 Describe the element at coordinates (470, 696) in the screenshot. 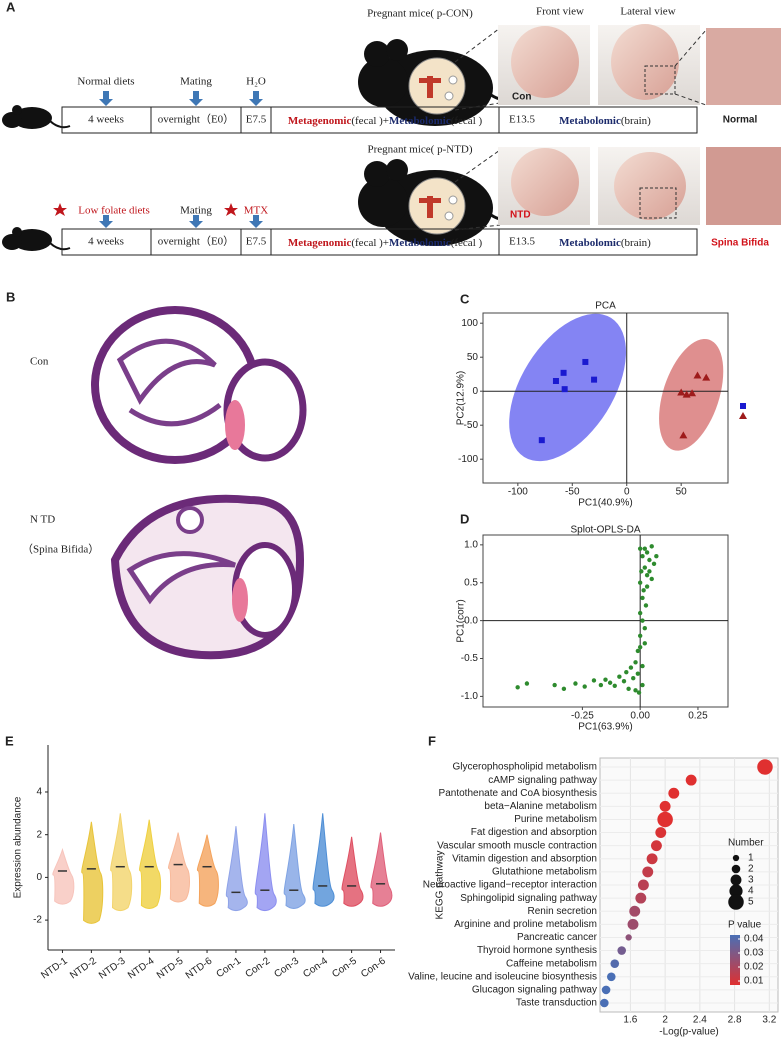

I see `y-tick-label: -1.0` at that location.